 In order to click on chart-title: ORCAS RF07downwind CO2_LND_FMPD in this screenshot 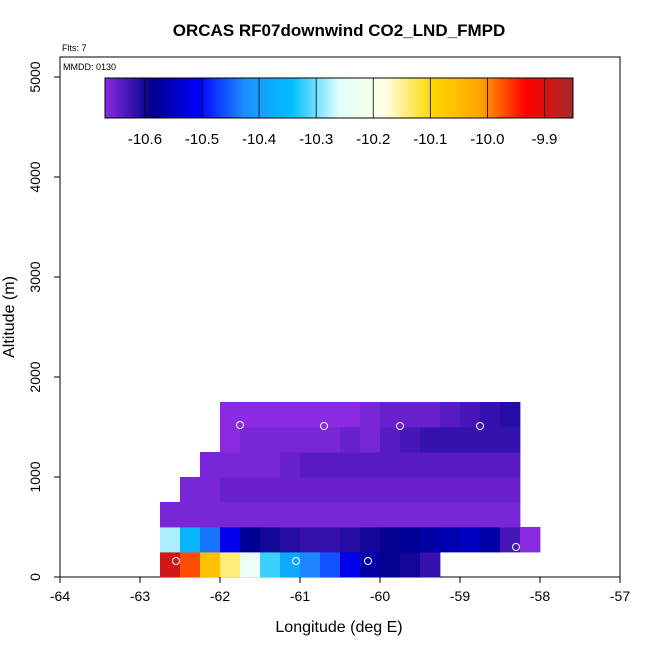, I will do `click(339, 30)`.